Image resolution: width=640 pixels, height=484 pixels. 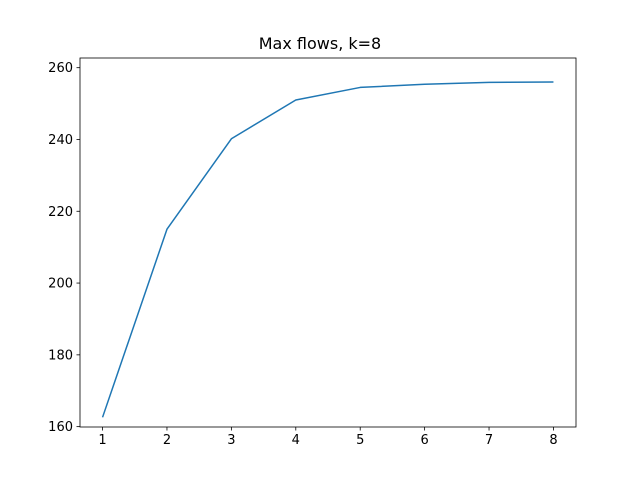 I want to click on chart-title: Max flows, k=8, so click(x=320, y=43).